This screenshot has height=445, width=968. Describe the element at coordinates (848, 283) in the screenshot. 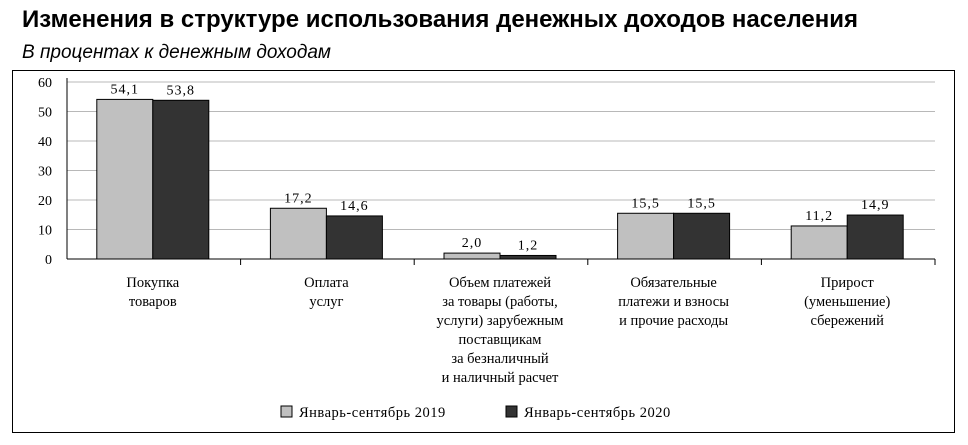

I see `category-label: Прирост` at that location.